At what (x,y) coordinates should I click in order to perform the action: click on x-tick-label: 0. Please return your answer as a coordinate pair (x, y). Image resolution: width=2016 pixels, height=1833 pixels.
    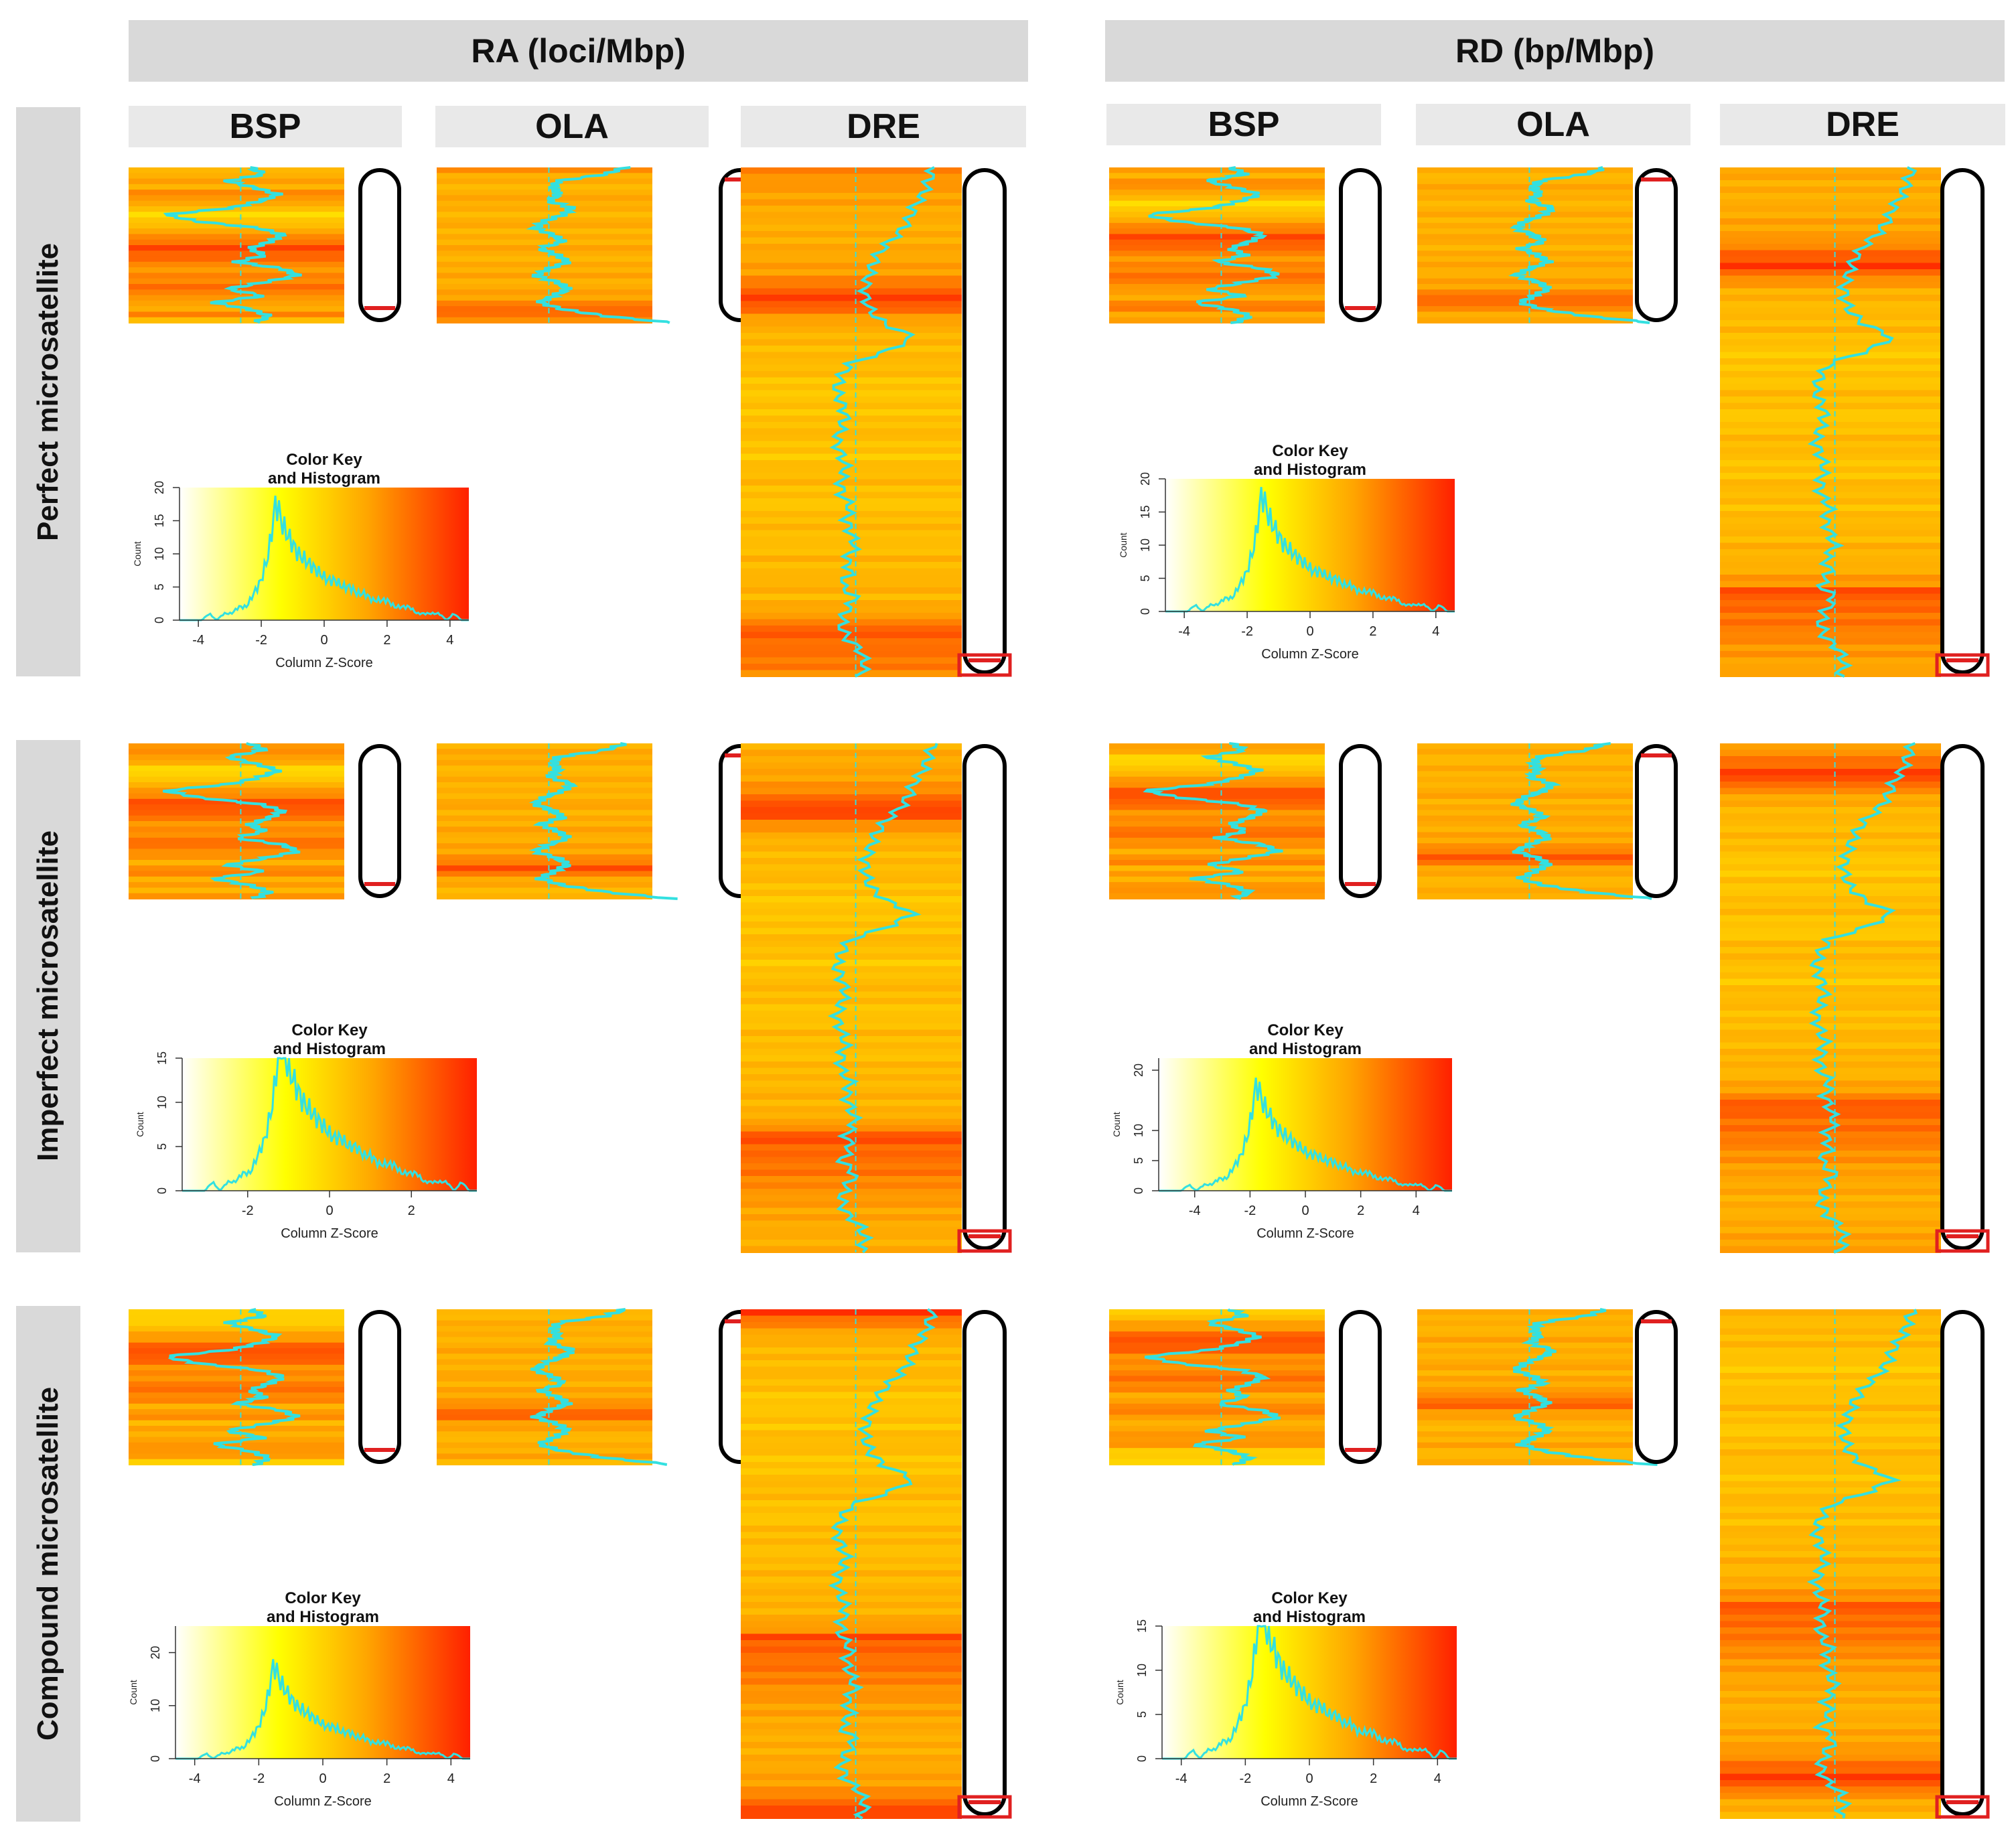
    Looking at the image, I should click on (329, 1210).